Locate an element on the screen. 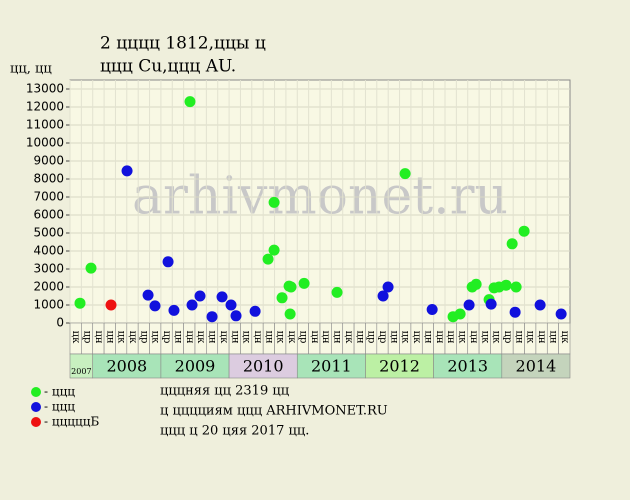 The width and height of the screenshot is (630, 500). year-label: 2008 is located at coordinates (126, 366).